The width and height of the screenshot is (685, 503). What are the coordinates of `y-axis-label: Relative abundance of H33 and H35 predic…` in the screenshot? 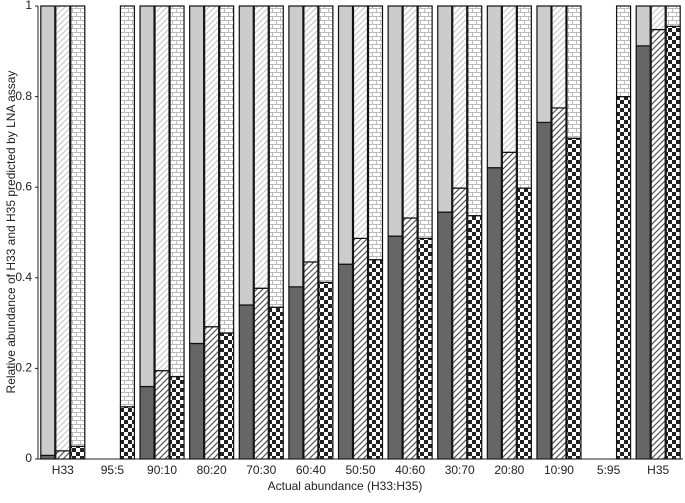 It's located at (11, 232).